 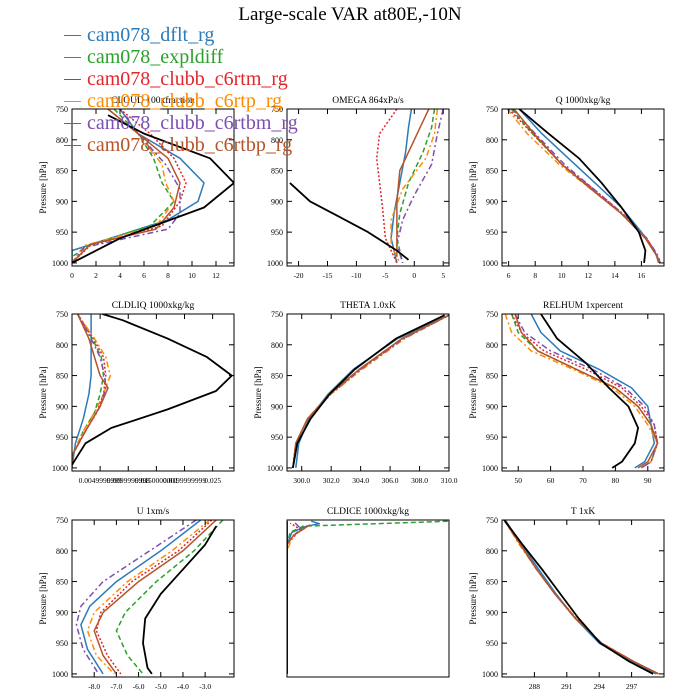 I want to click on x-tick-label: -20, so click(x=299, y=275).